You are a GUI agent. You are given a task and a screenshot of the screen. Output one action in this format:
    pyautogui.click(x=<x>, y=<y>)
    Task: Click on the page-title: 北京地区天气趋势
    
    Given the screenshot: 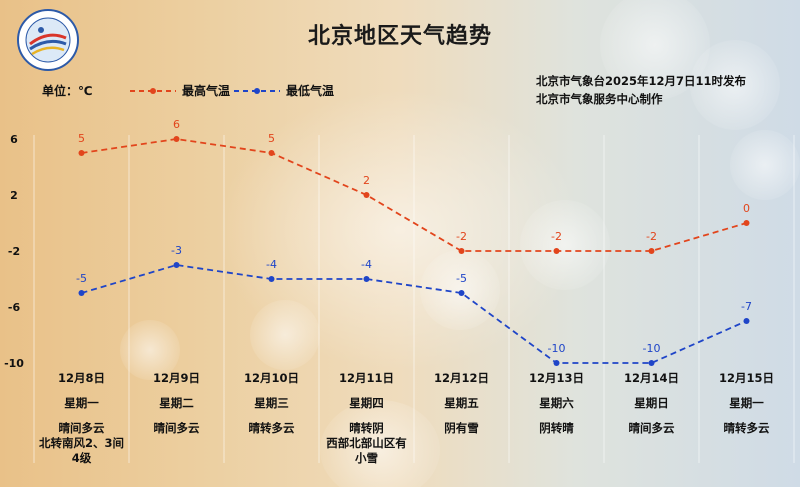 What is the action you would take?
    pyautogui.click(x=399, y=36)
    